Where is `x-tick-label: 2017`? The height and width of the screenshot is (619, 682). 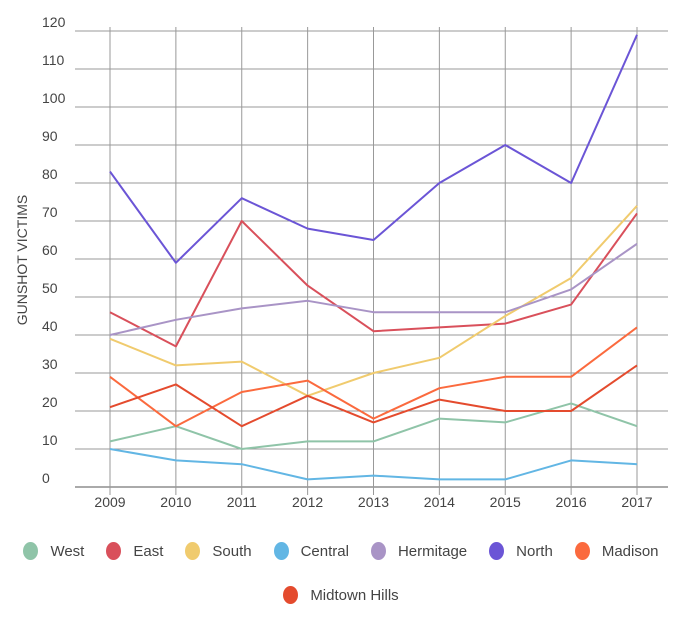
x-tick-label: 2017 is located at coordinates (636, 502).